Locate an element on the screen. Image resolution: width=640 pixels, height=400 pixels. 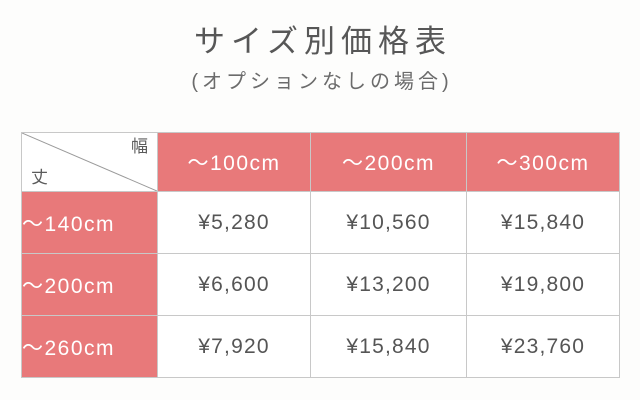
table-corner-cell: 幅 丈 is located at coordinates (89, 162).